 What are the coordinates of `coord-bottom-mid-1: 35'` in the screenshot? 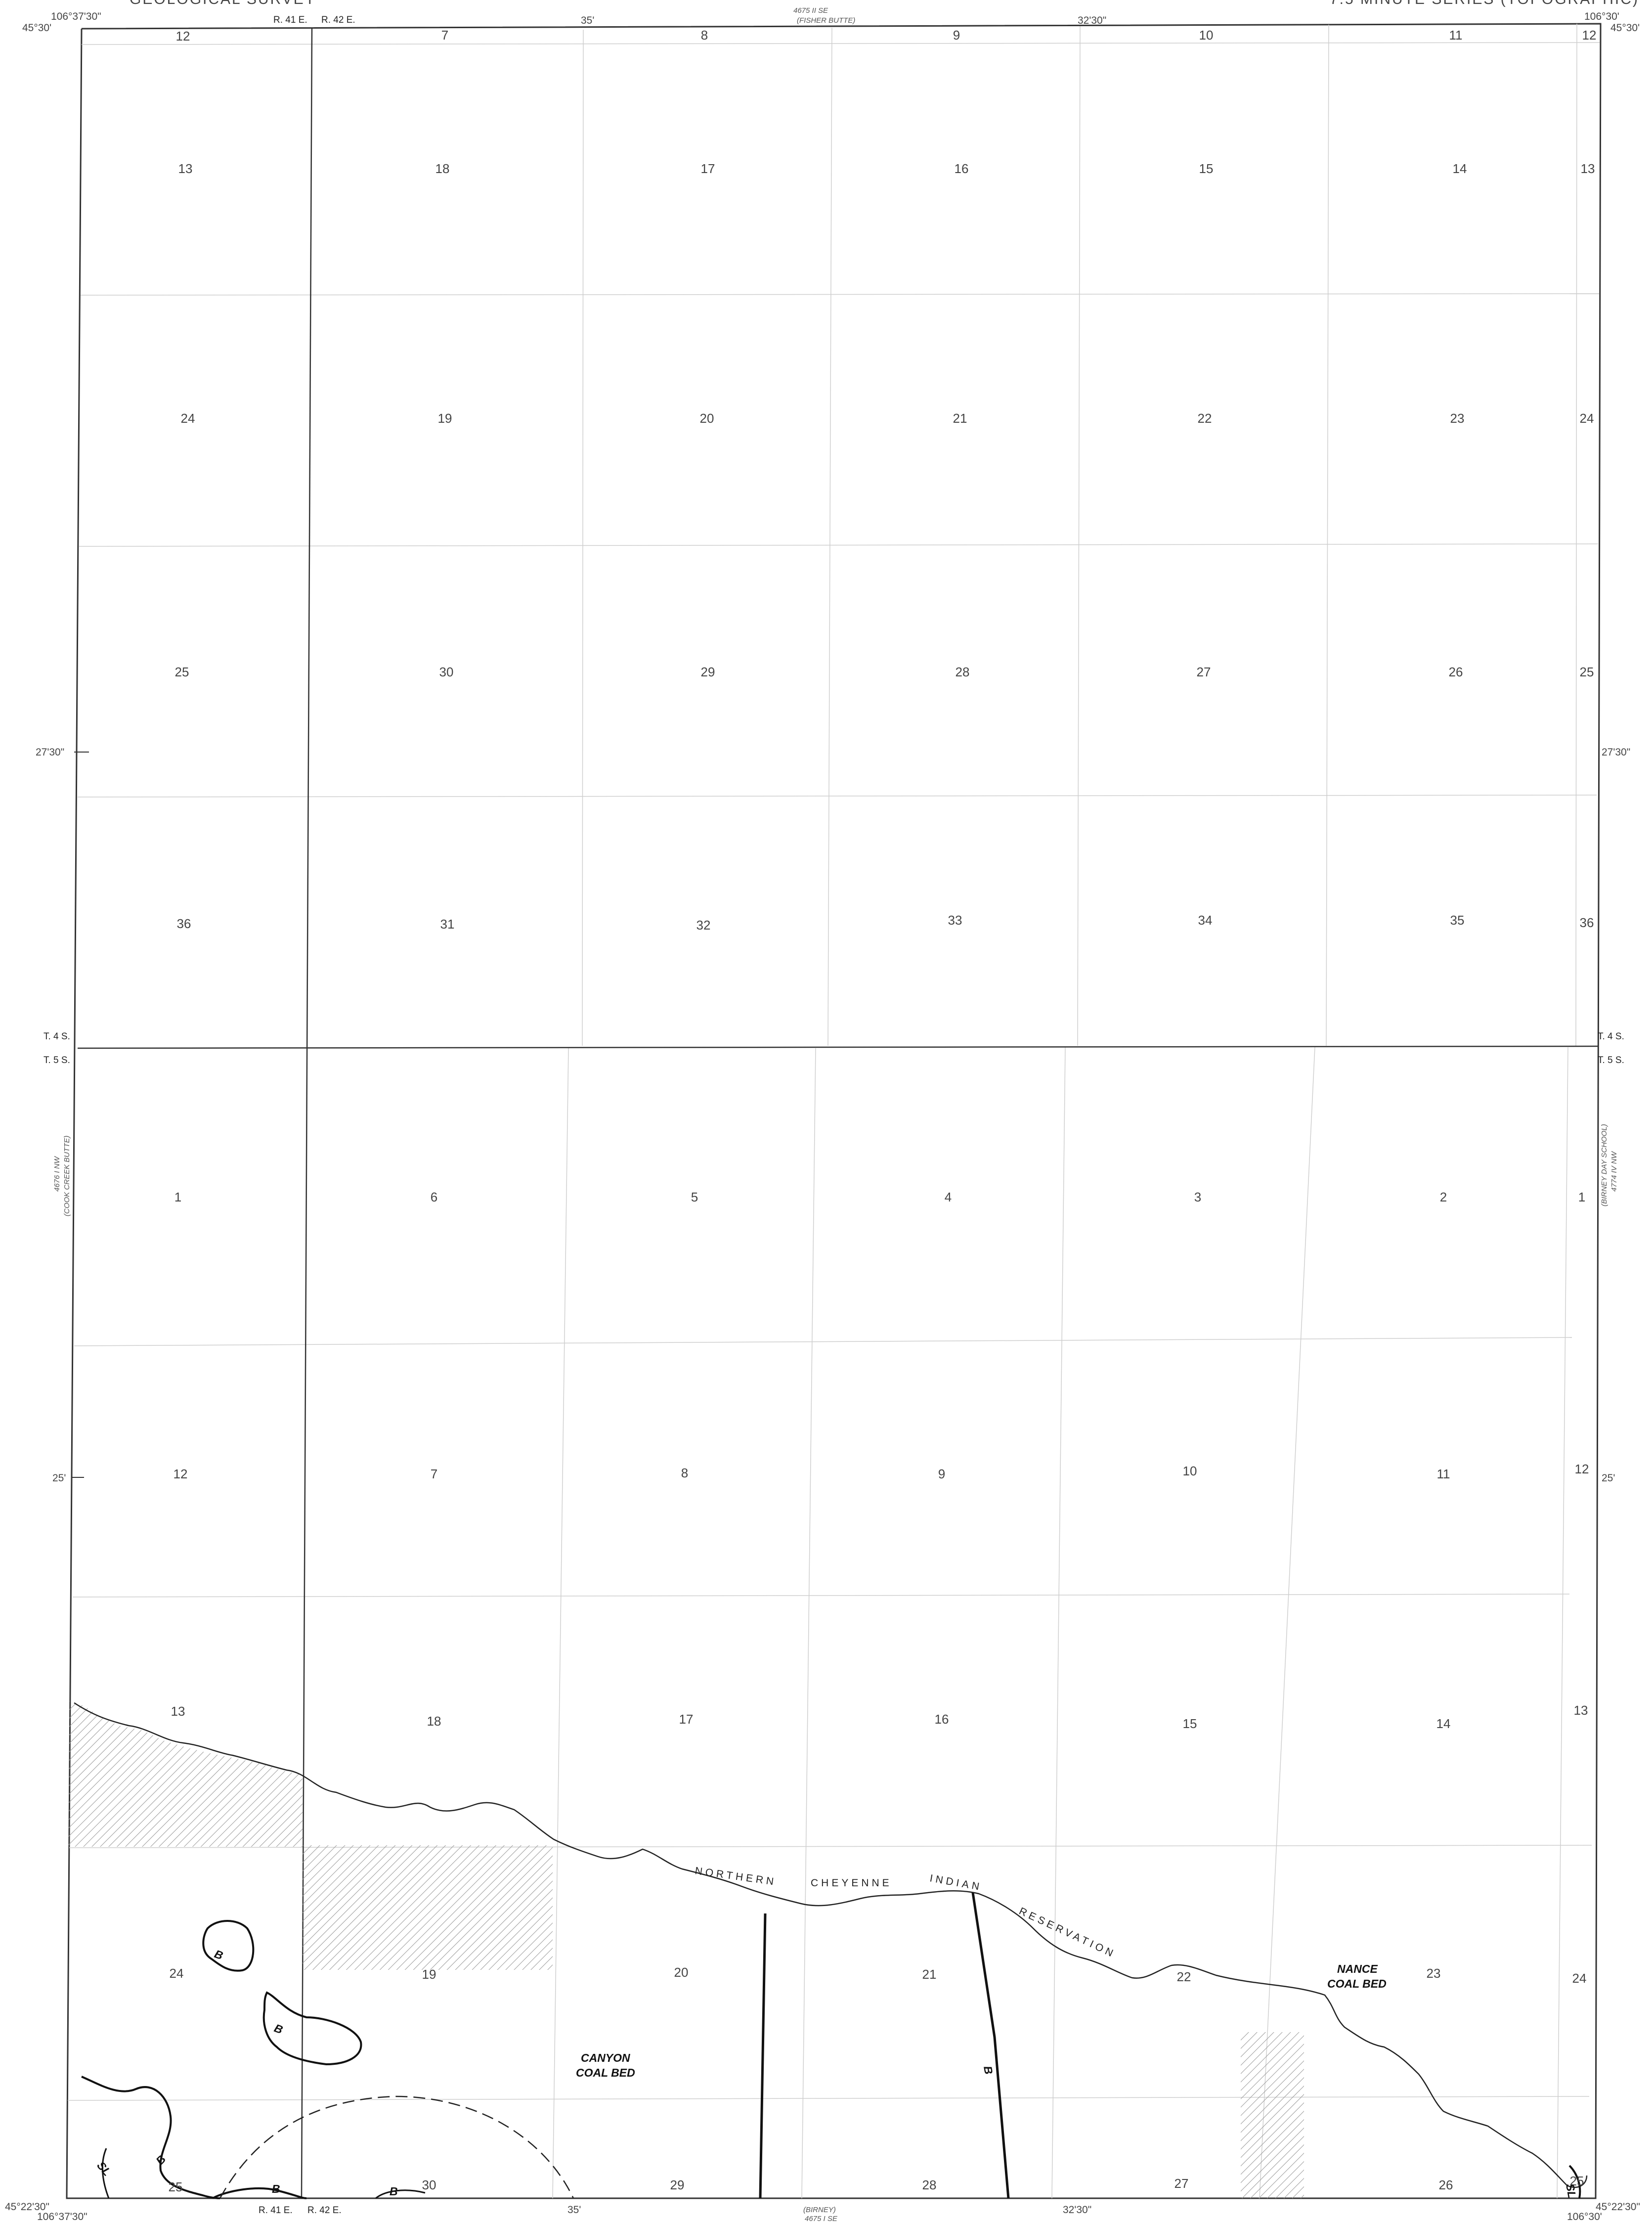 It's located at (574, 2210).